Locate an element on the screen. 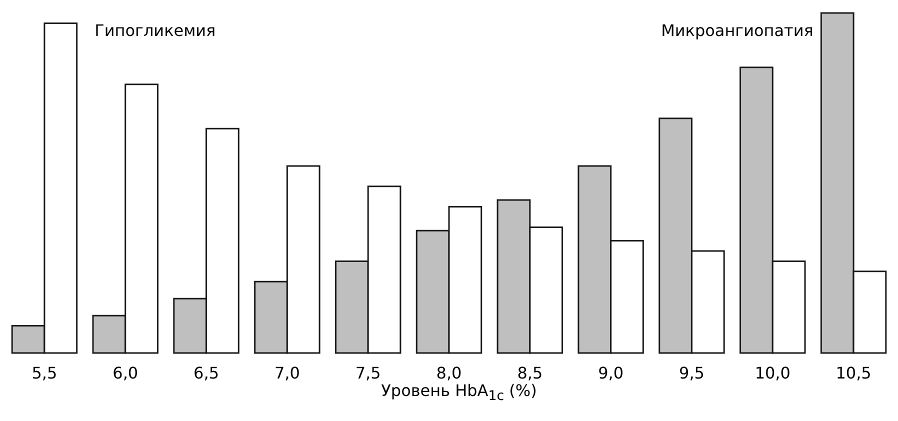 Image resolution: width=898 pixels, height=421 pixels. series-label: Гипогликемия is located at coordinates (155, 30).